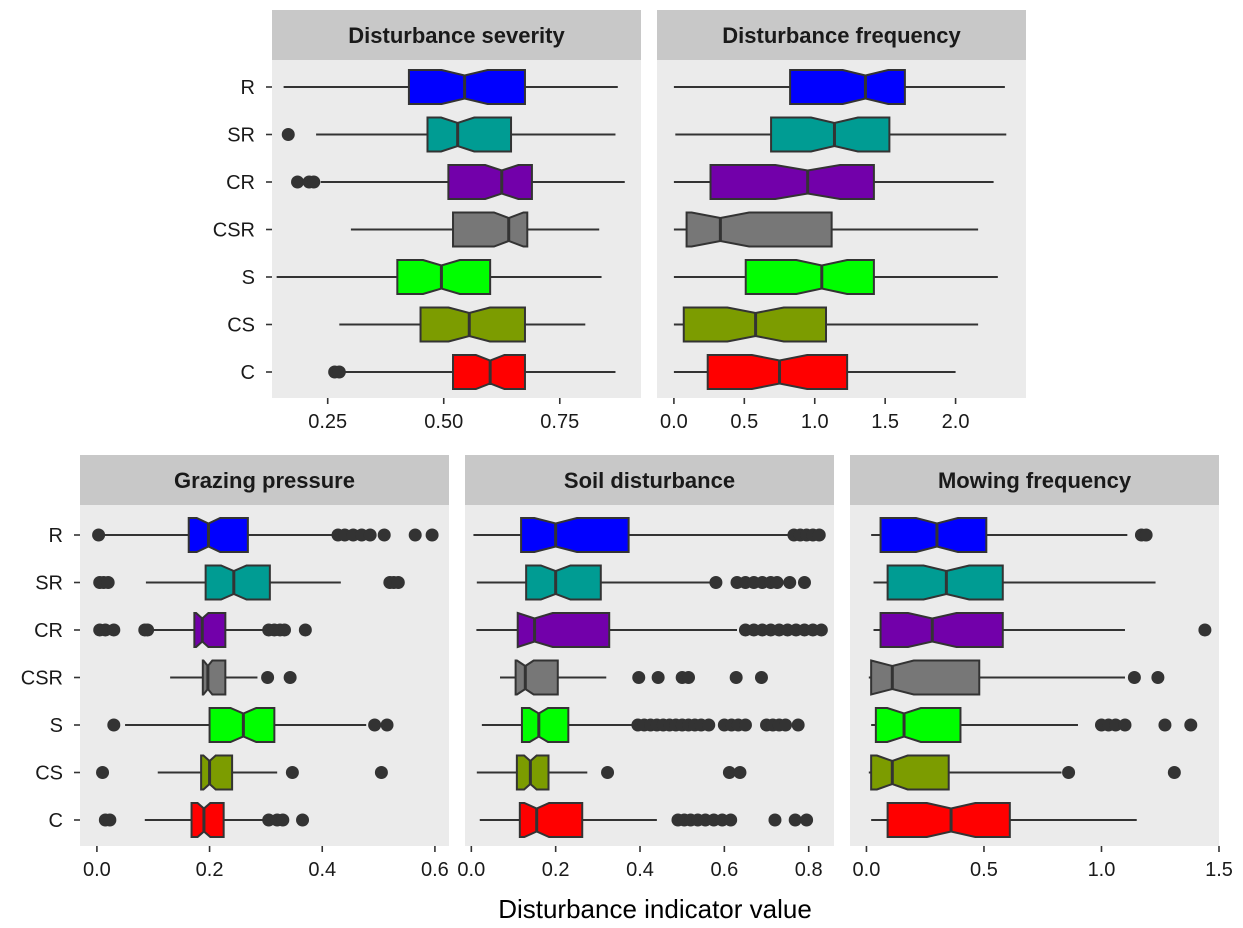 The width and height of the screenshot is (1243, 928). Describe the element at coordinates (56, 726) in the screenshot. I see `y-tick-label: S` at that location.